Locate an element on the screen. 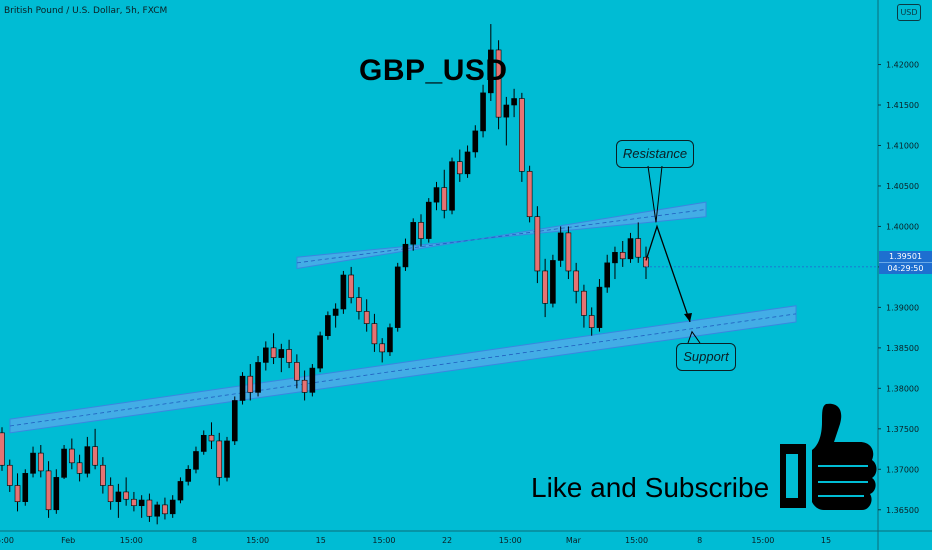  price-tick-label: 1.42000 is located at coordinates (902, 65).